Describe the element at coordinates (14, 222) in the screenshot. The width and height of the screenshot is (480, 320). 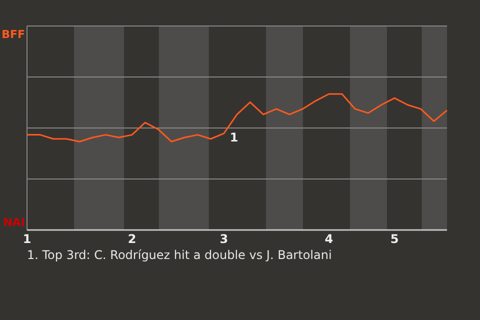
I see `text: NAI` at that location.